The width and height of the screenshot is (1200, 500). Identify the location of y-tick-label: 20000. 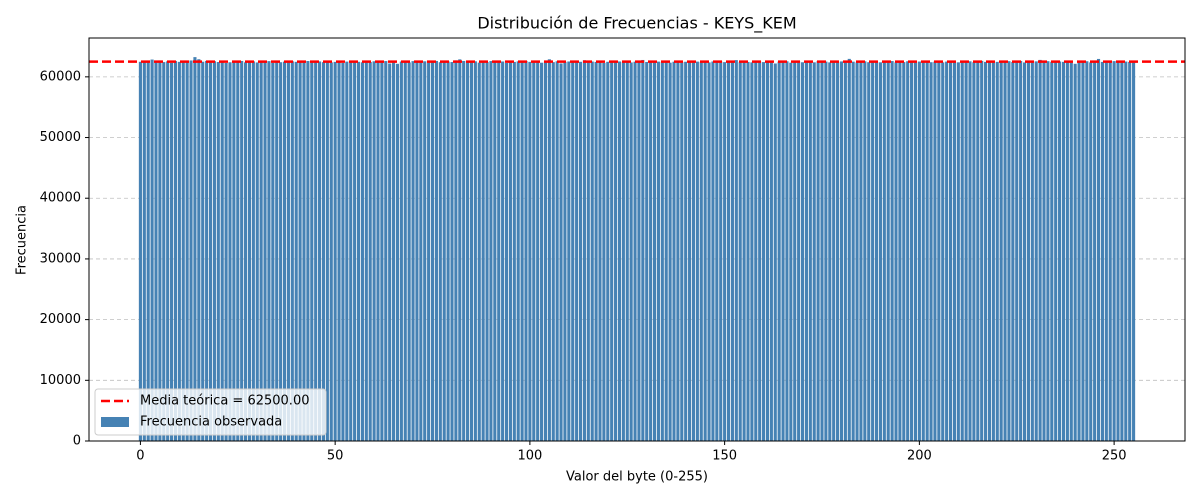
(60, 319).